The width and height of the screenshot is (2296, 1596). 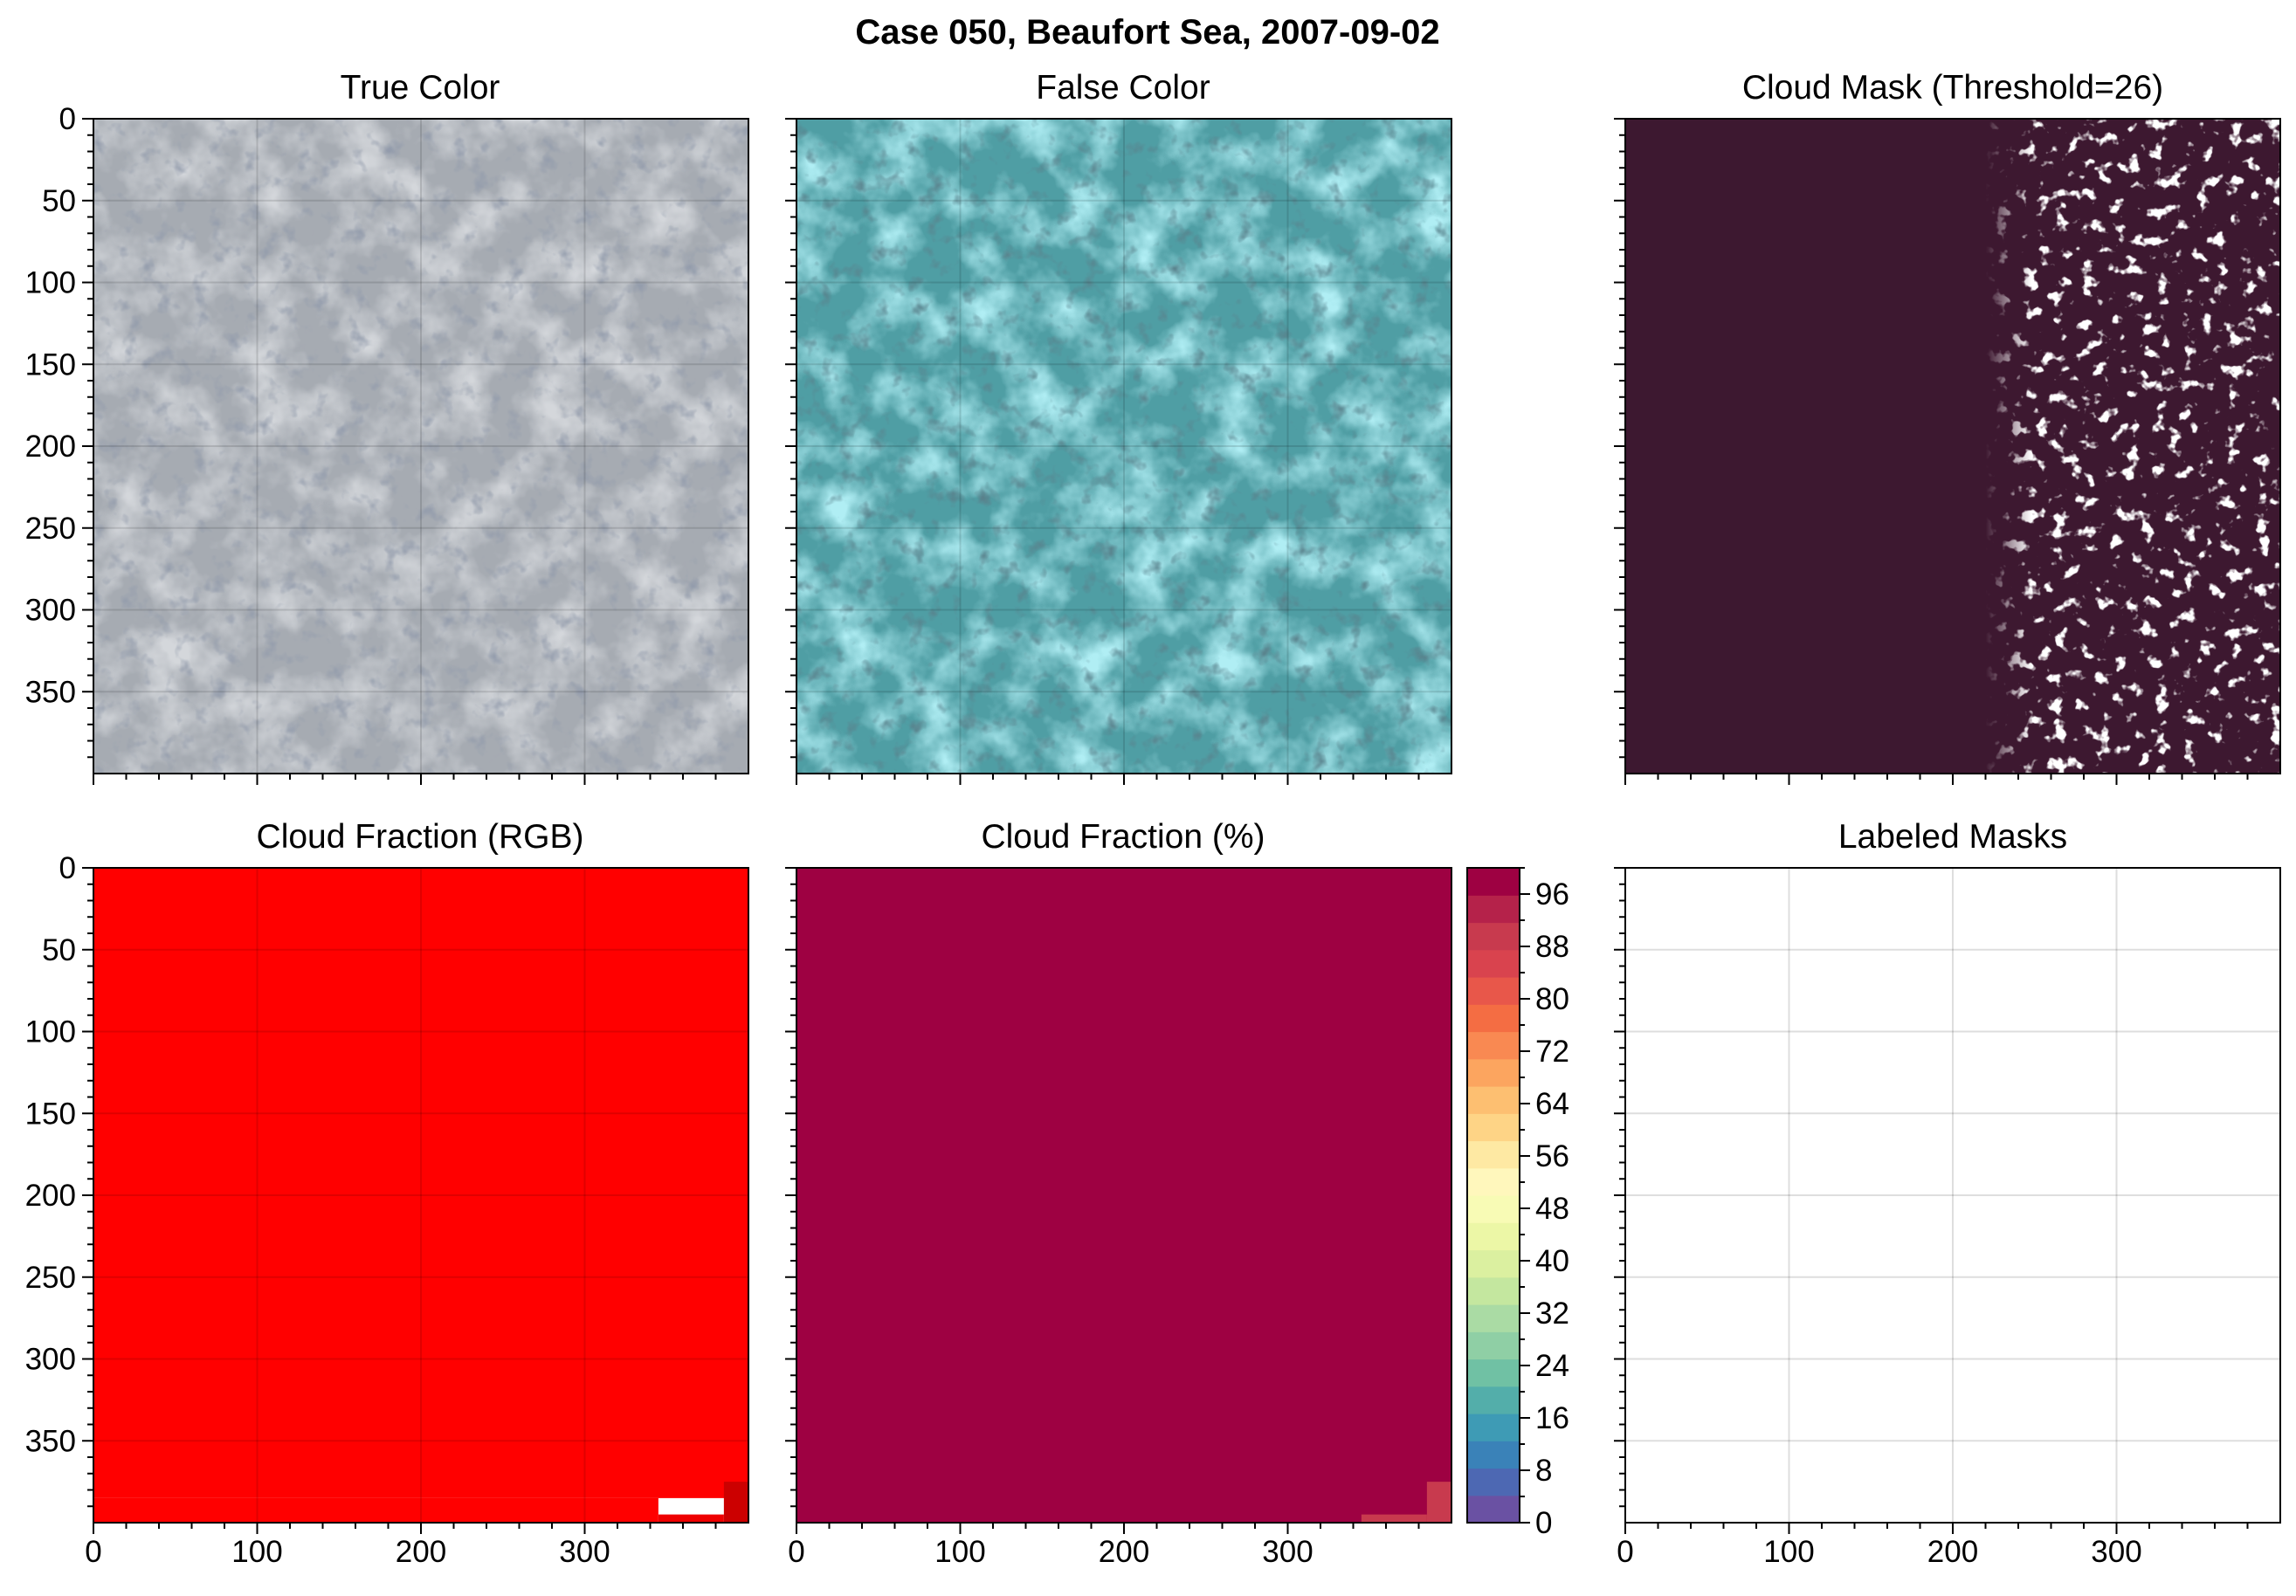 I want to click on panel-title: Labeled Masks, so click(x=1952, y=837).